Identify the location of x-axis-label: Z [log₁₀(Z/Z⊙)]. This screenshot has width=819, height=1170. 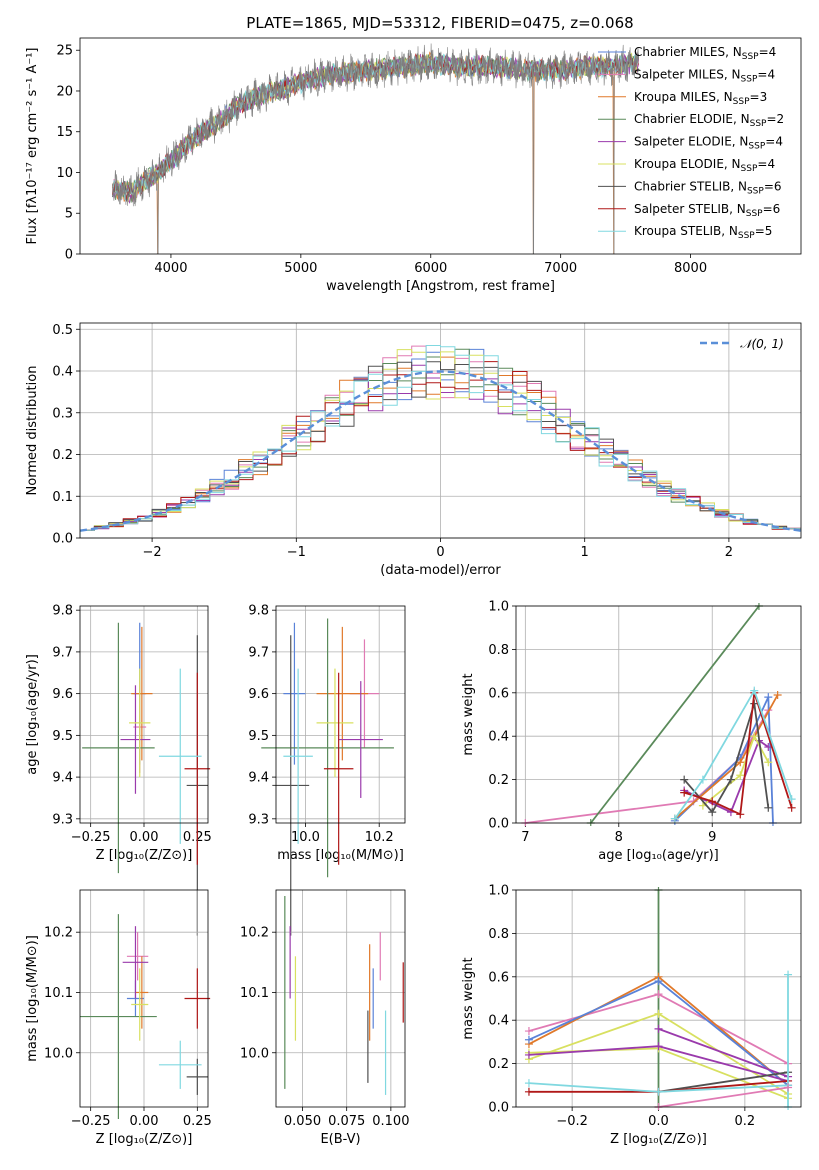
(144, 1139).